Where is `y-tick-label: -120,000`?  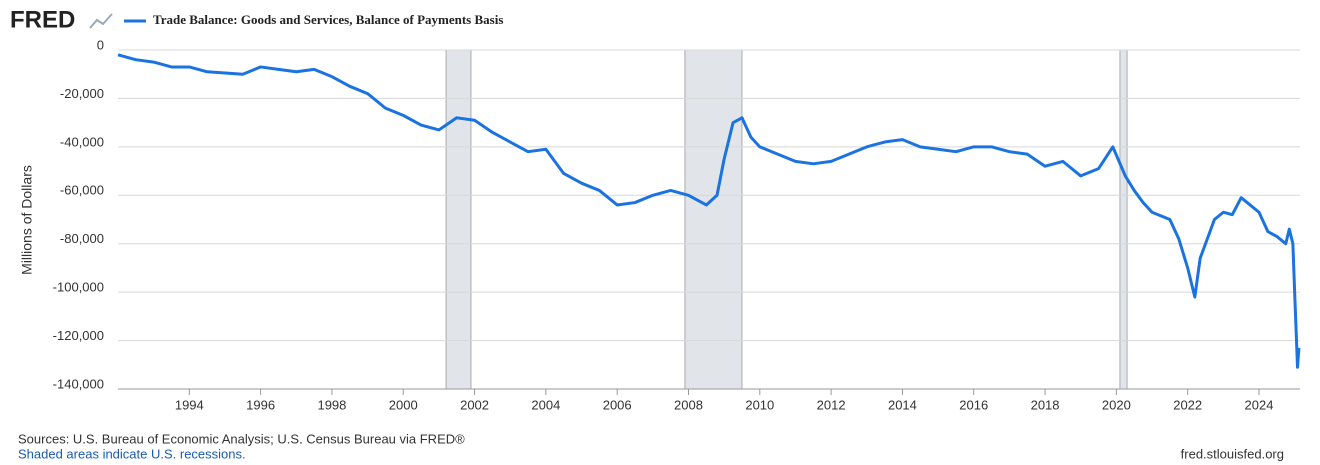 y-tick-label: -120,000 is located at coordinates (78, 335).